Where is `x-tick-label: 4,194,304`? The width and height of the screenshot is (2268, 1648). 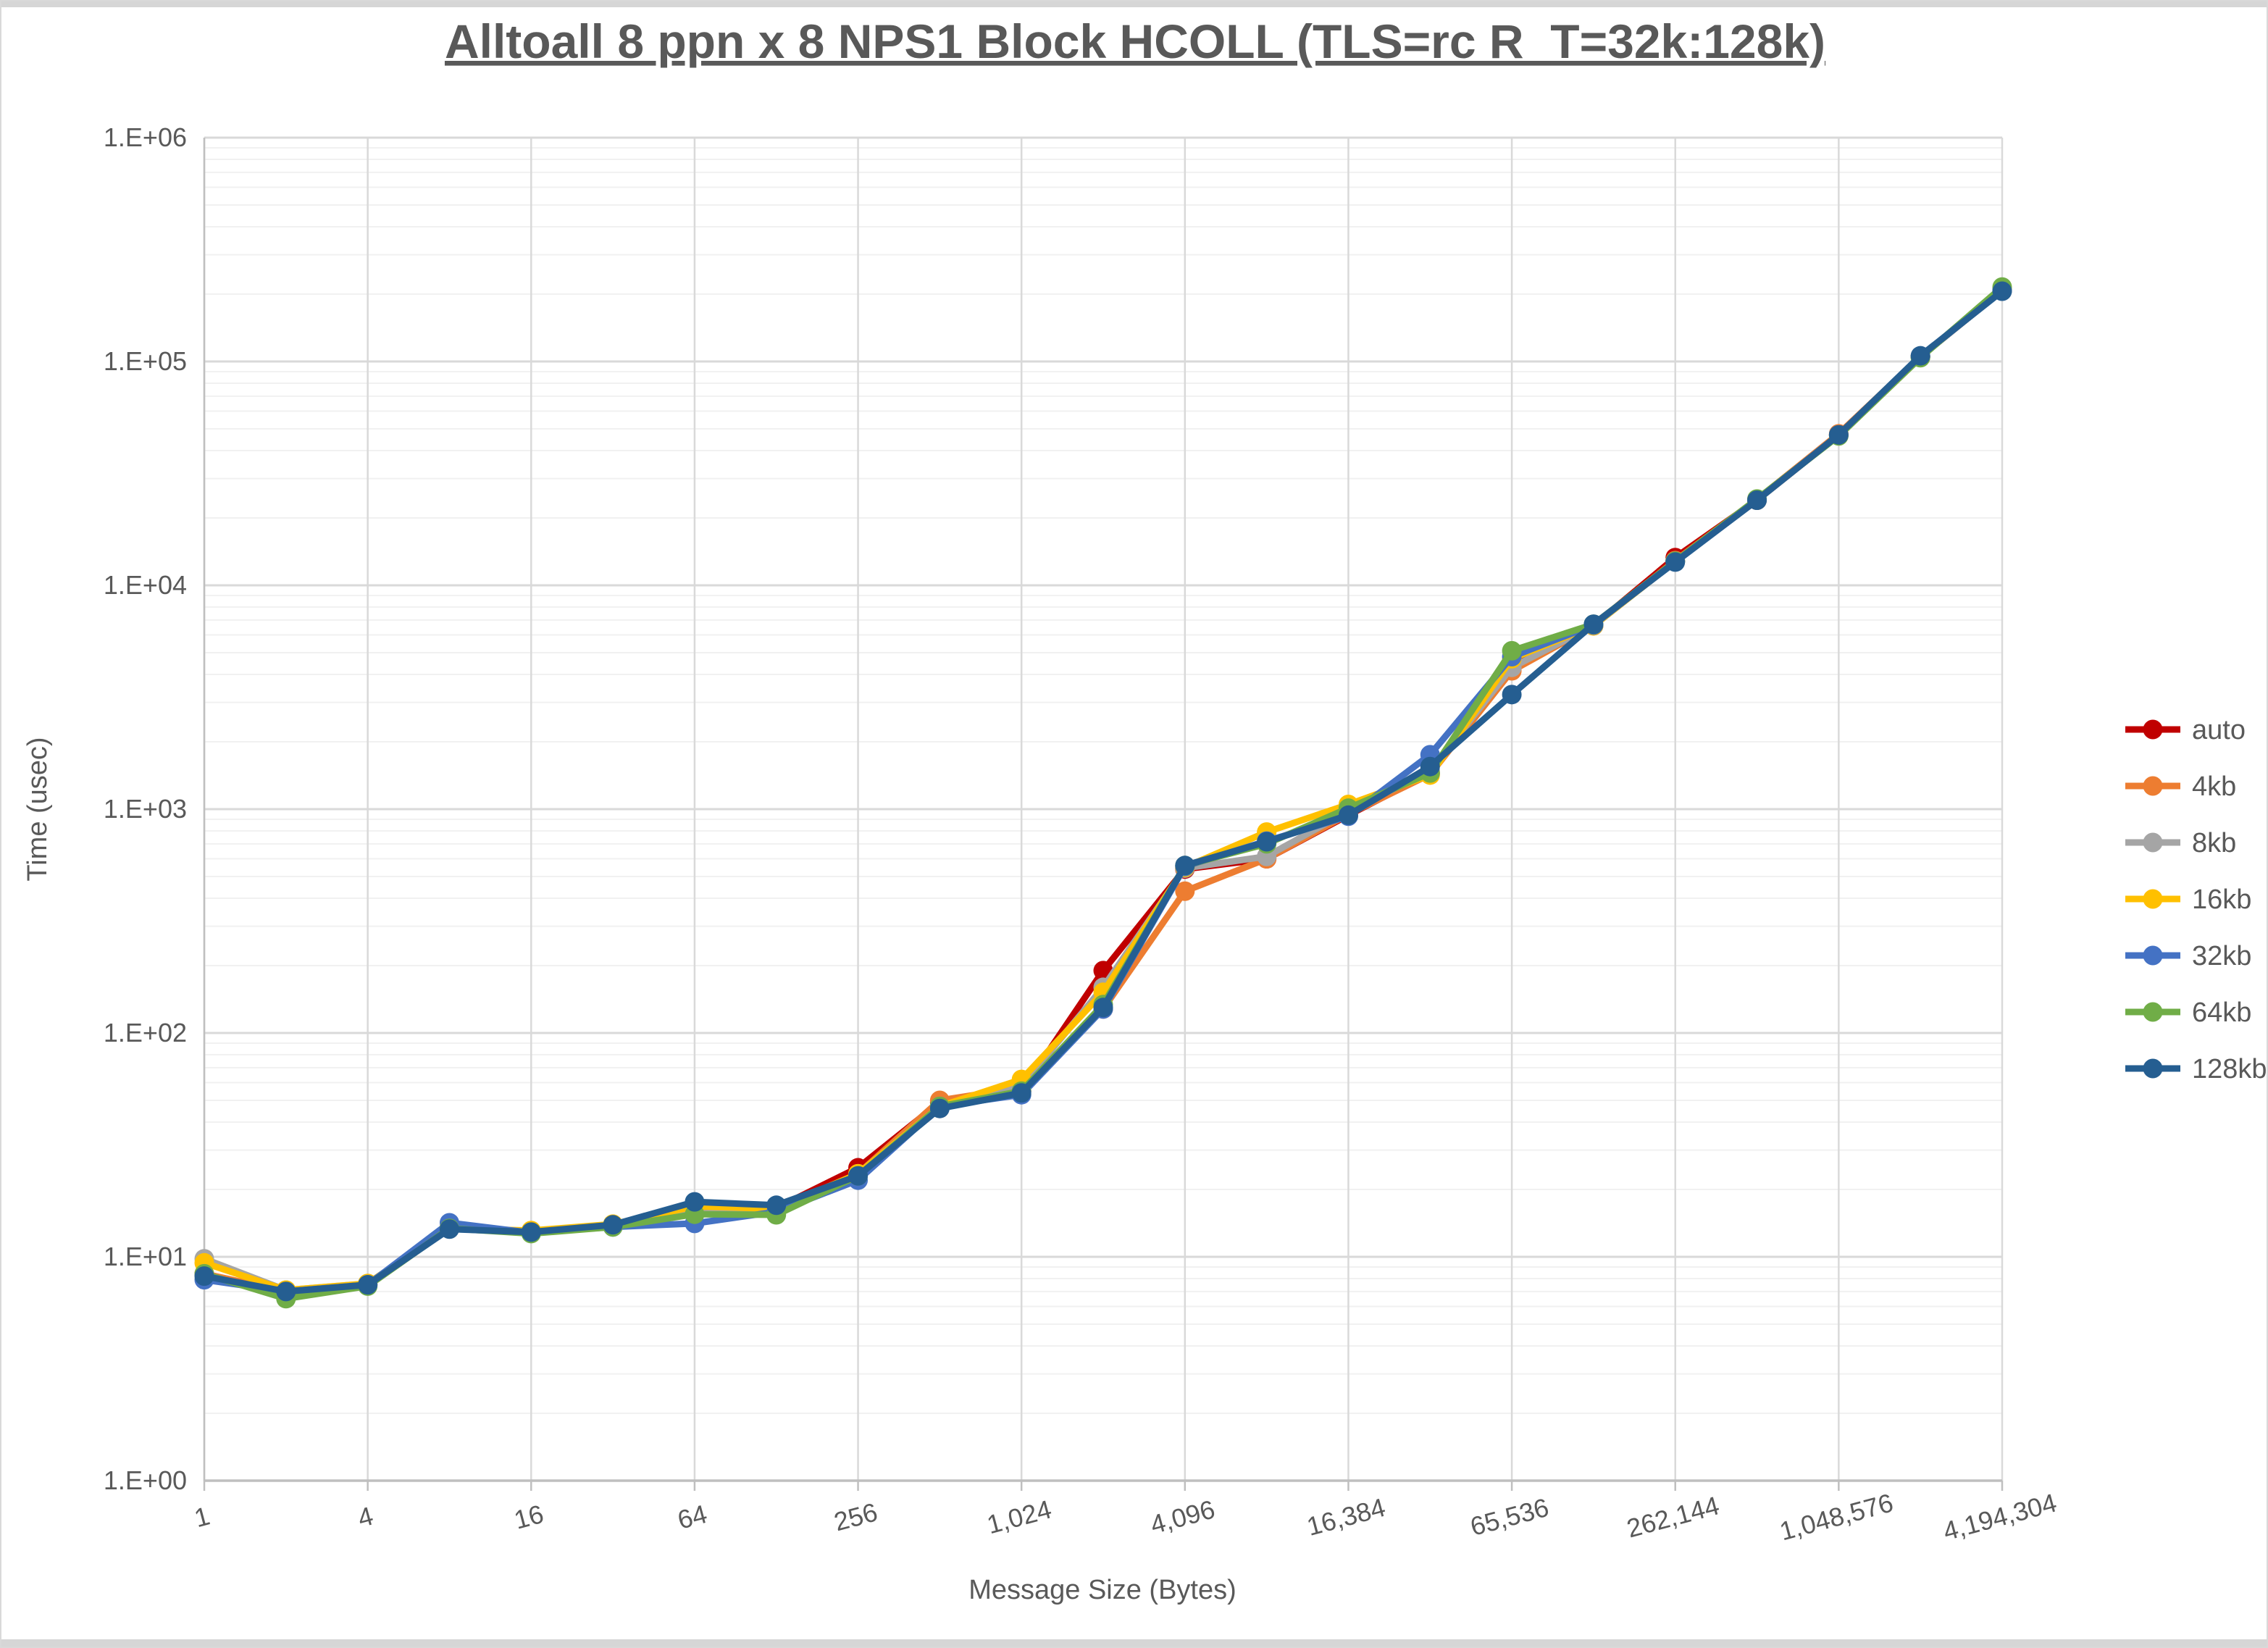 x-tick-label: 4,194,304 is located at coordinates (2000, 1516).